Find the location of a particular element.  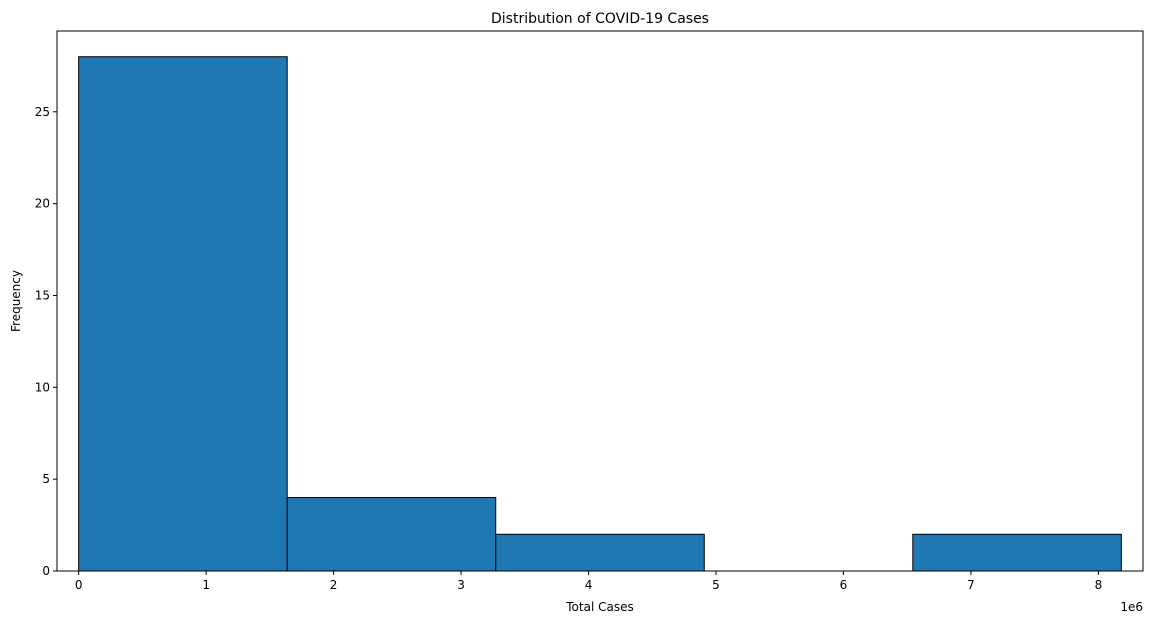

y-tick-label: 15 is located at coordinates (42, 295).